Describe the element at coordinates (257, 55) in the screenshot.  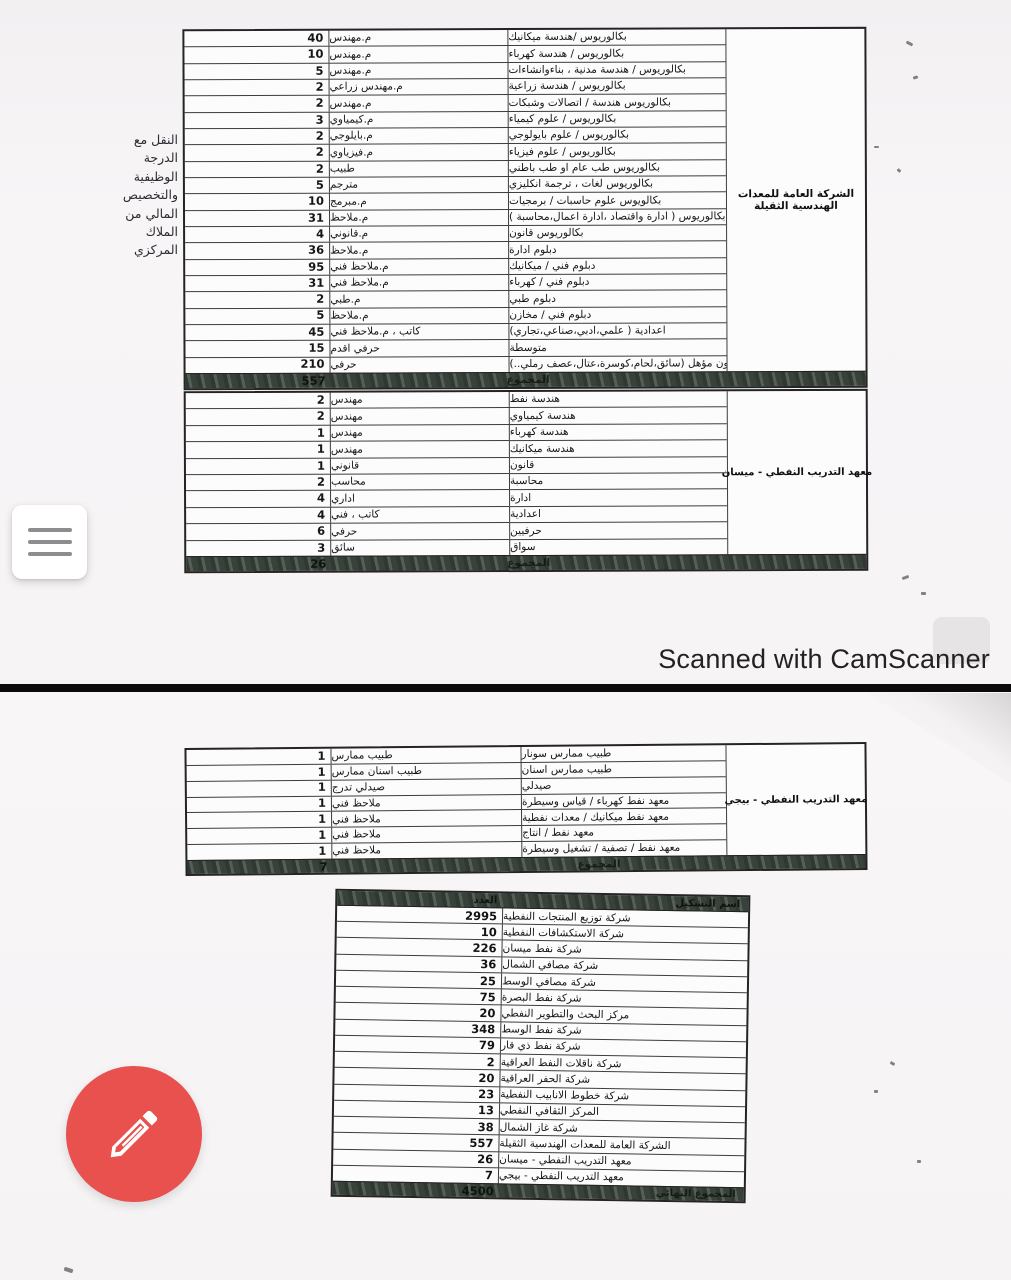
I see `count-cell: 10` at that location.